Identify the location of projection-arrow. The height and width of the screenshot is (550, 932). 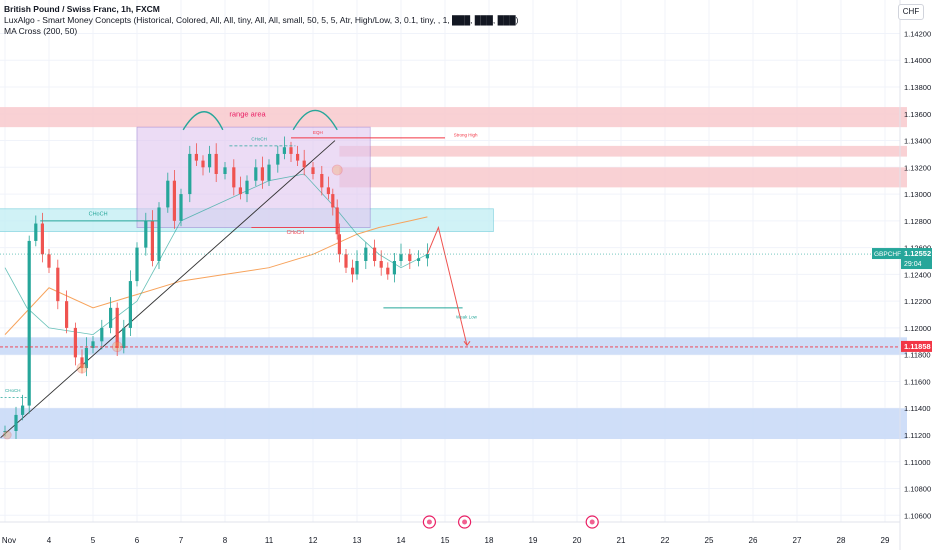
(467, 344).